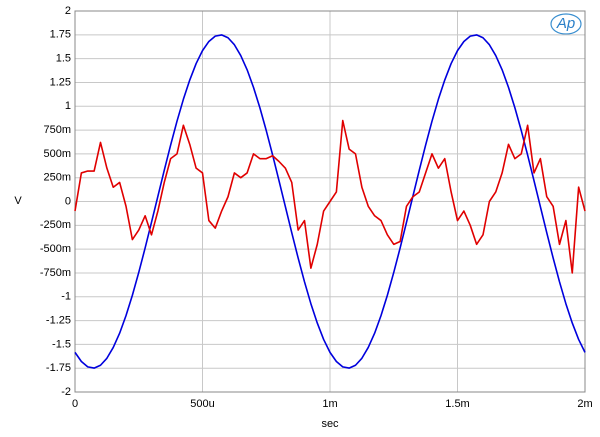  What do you see at coordinates (60, 35) in the screenshot?
I see `y-tick-label: 1.75` at bounding box center [60, 35].